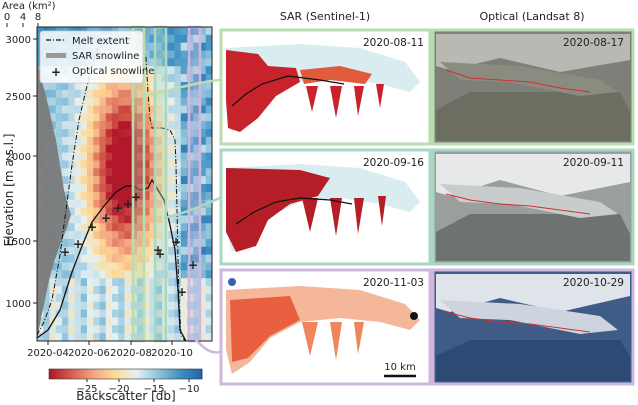  What do you see at coordinates (393, 43) in the screenshot?
I see `sar-date-1: 2020-08-11` at bounding box center [393, 43].